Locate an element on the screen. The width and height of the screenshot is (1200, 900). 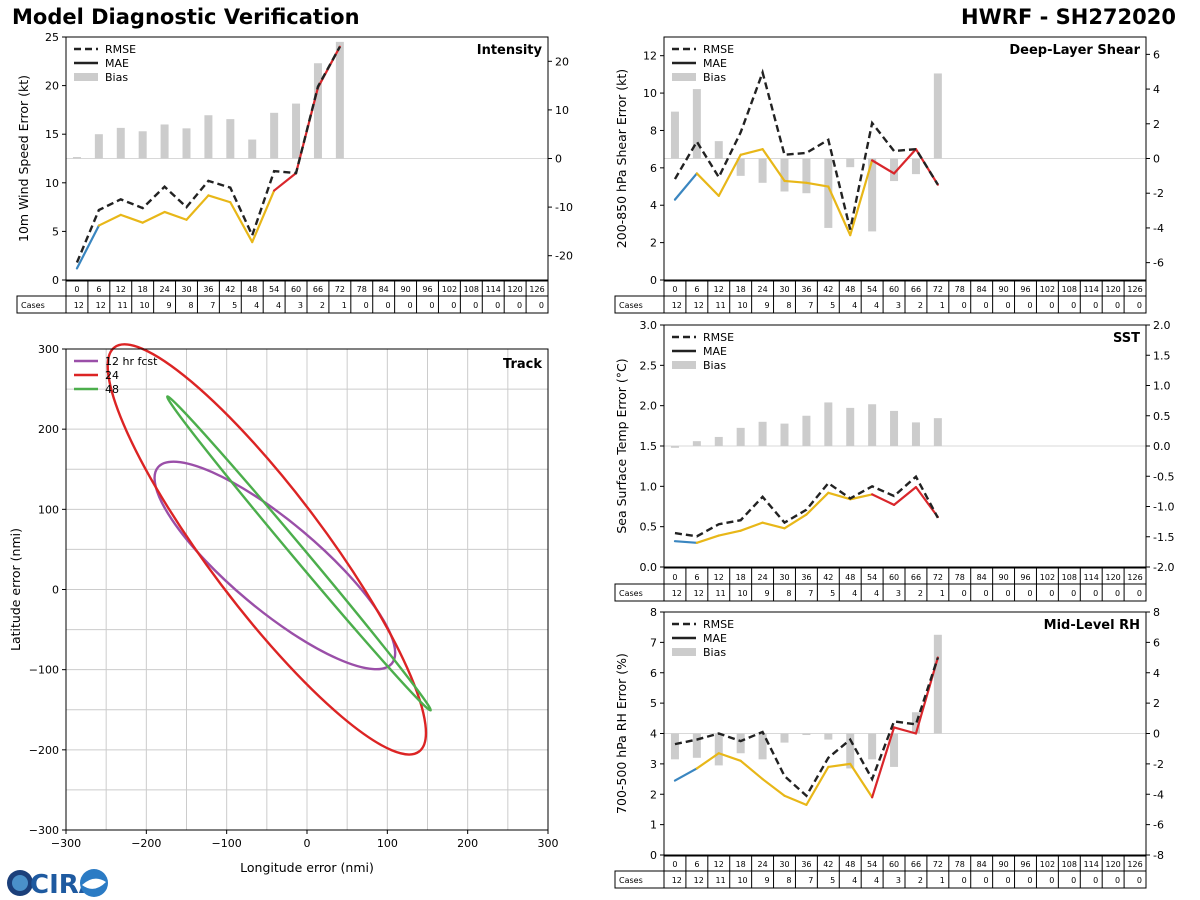
intensity-hour-label: 54 is located at coordinates (274, 289).